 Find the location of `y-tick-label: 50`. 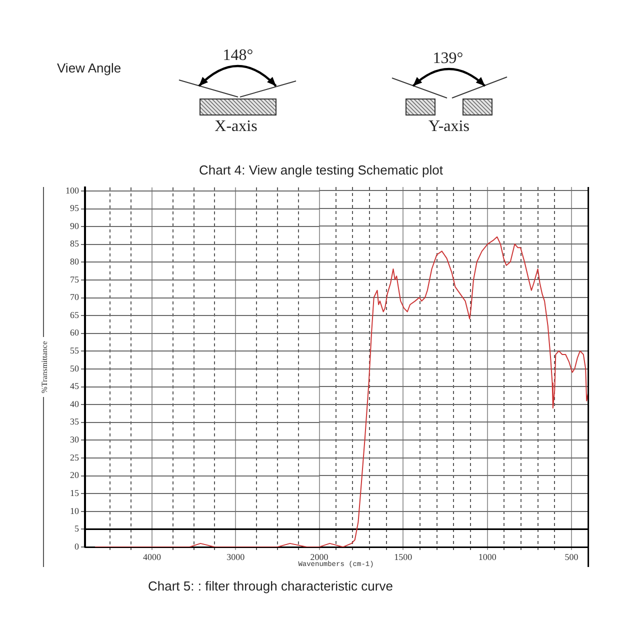

y-tick-label: 50 is located at coordinates (75, 368).